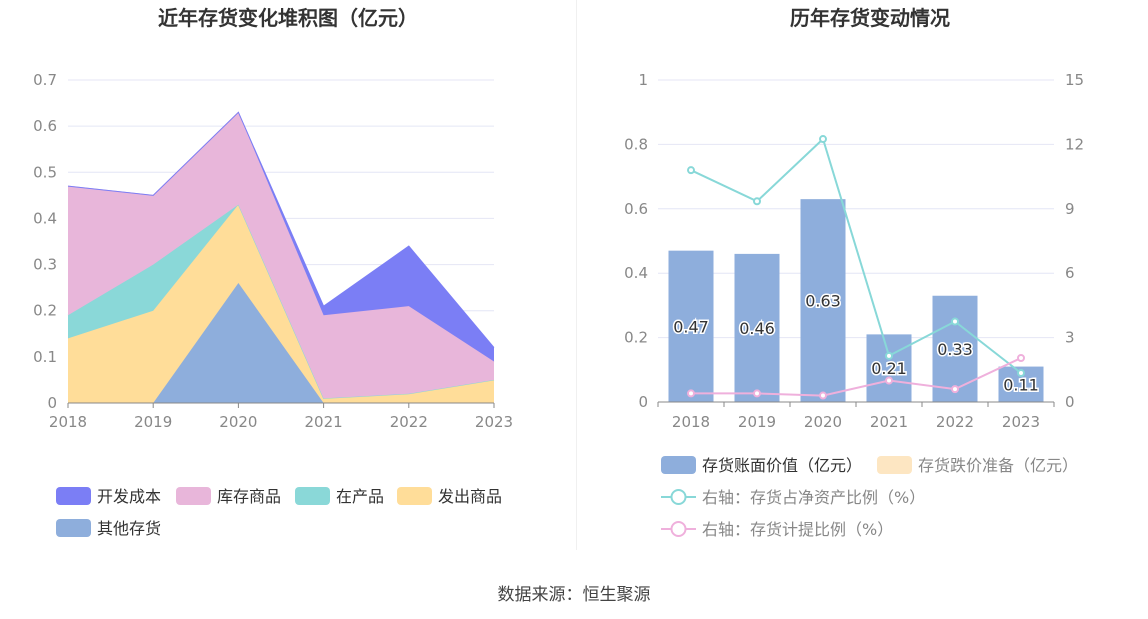  What do you see at coordinates (249, 496) in the screenshot?
I see `legend-label: 库存商品` at bounding box center [249, 496].